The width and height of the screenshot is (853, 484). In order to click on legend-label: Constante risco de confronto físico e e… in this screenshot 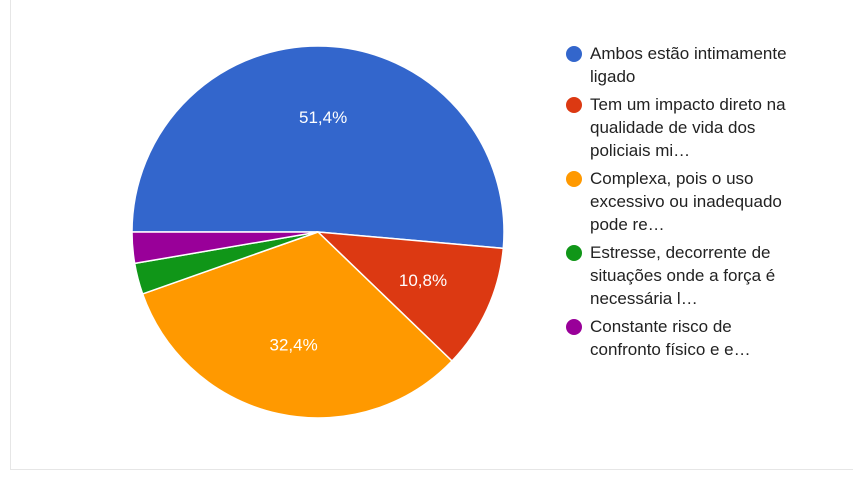, I will do `click(670, 338)`.